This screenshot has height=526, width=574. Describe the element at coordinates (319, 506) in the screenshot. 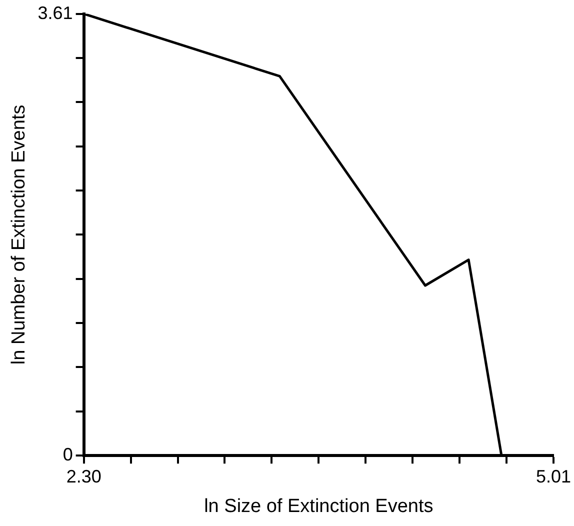

I see `x-axis-title: ln Size of Extinction Events` at that location.